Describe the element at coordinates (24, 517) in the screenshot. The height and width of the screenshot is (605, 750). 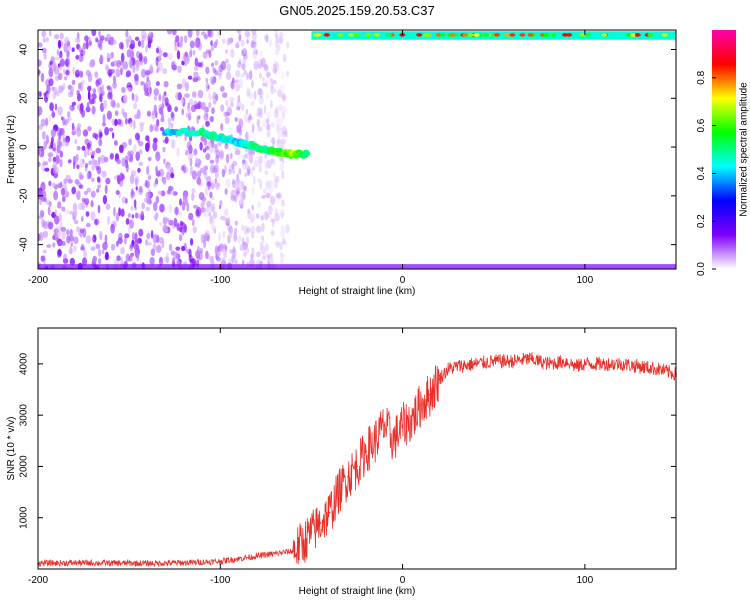
I see `y-tick-label: 1000` at that location.